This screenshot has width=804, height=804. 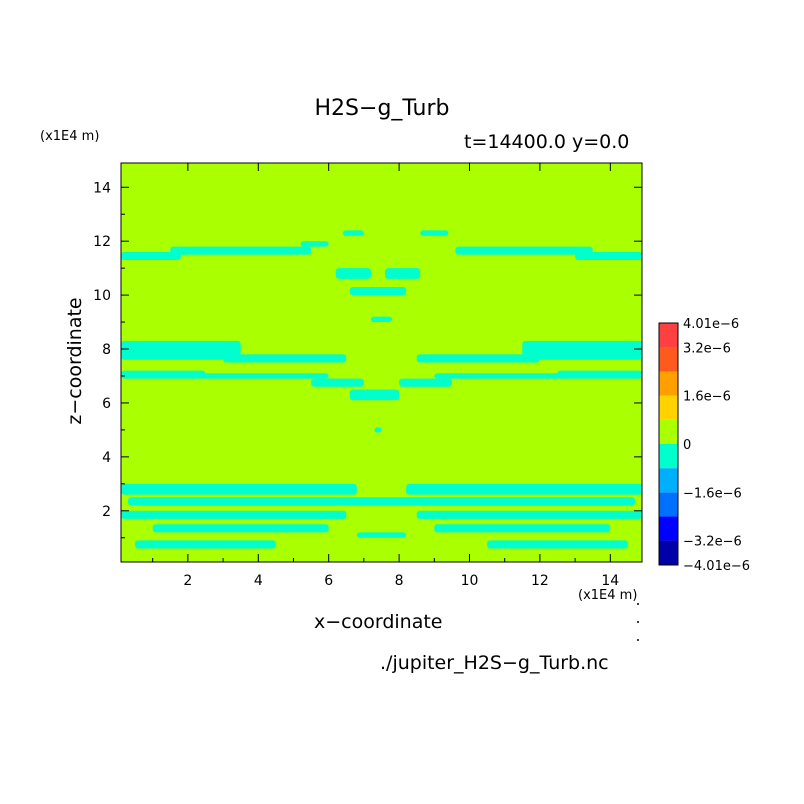 I want to click on colorbar-tick-label: 1.6e−6, so click(x=707, y=397).